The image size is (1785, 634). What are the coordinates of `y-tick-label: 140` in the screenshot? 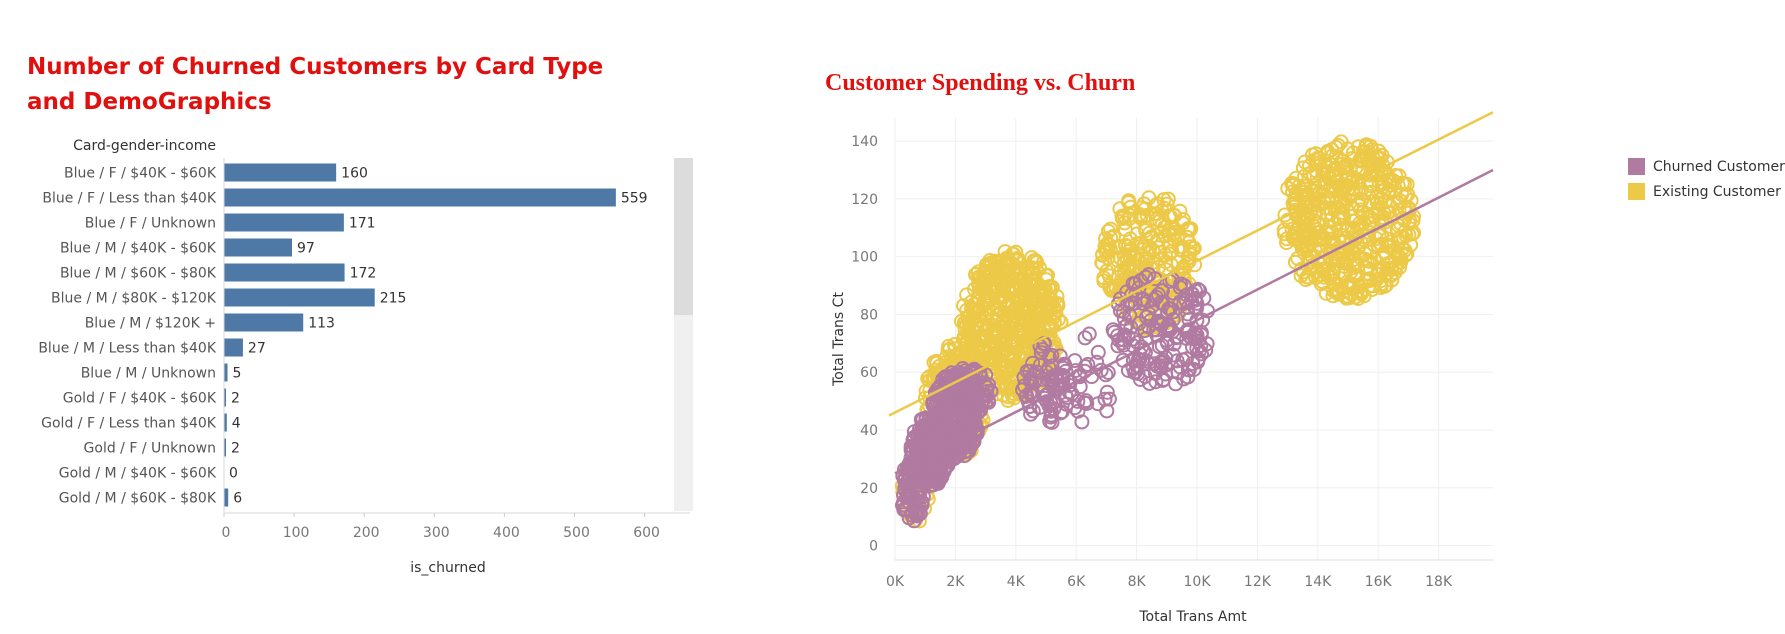 It's located at (864, 142).